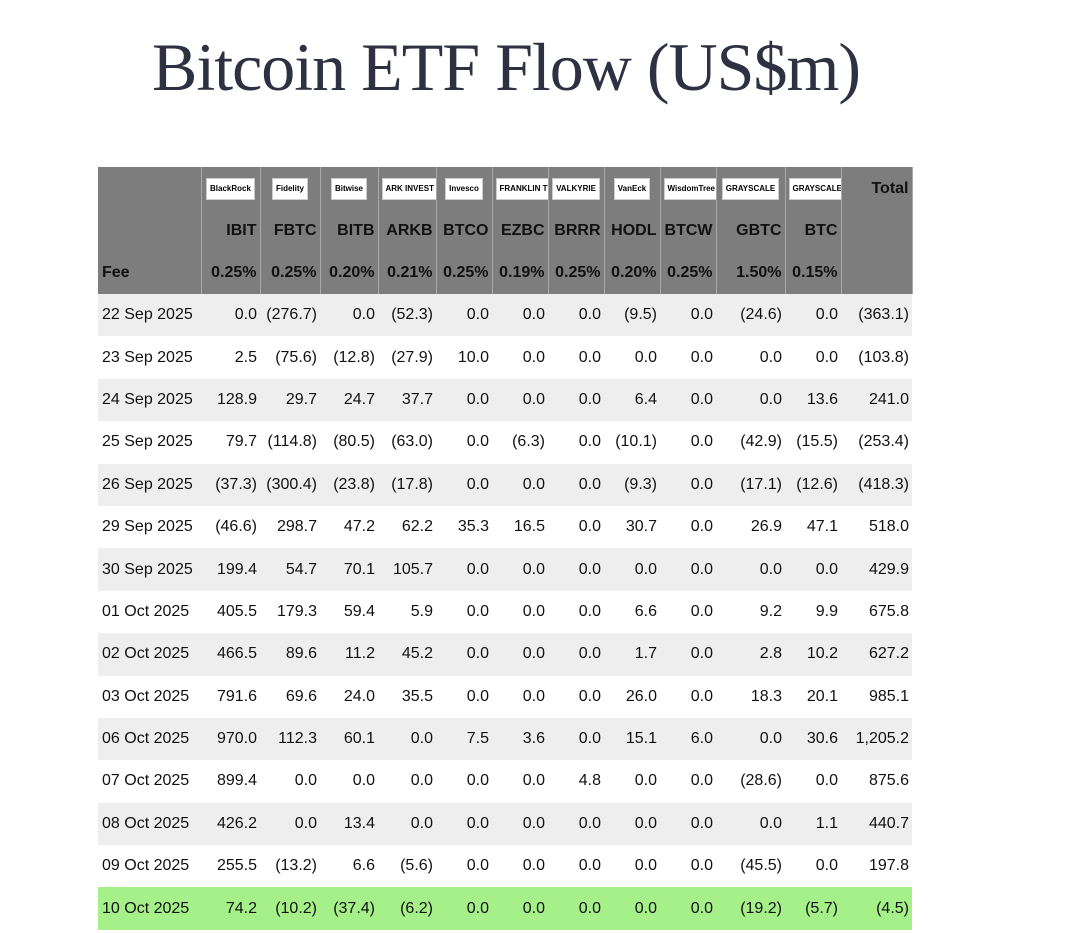 This screenshot has height=933, width=1085. Describe the element at coordinates (813, 908) in the screenshot. I see `flow-cell: (5.7)` at that location.